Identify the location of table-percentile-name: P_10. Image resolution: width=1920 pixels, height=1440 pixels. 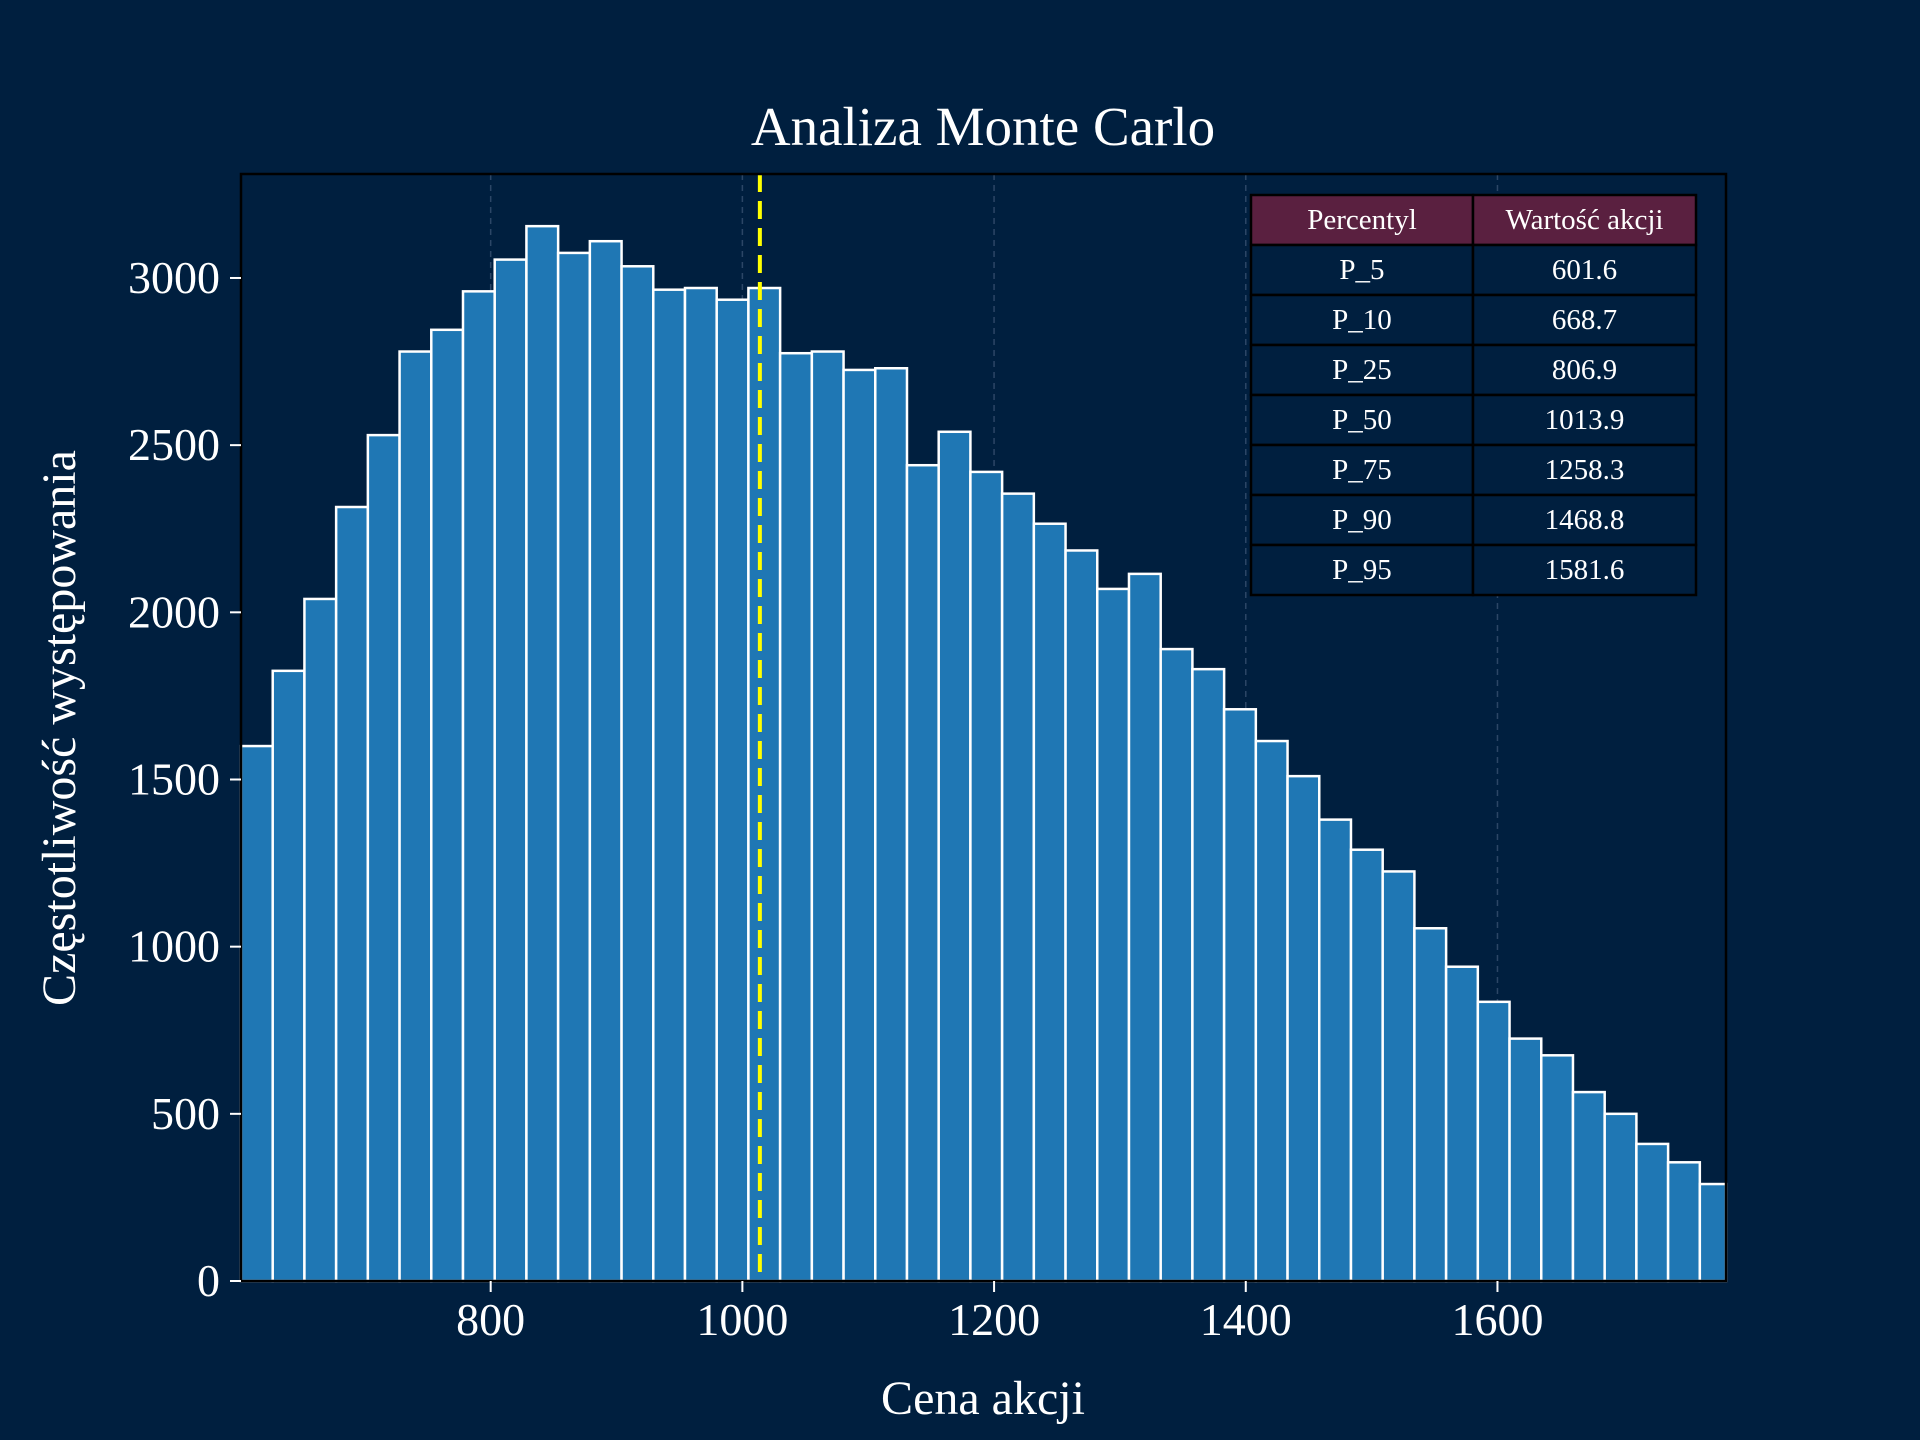
(1362, 320).